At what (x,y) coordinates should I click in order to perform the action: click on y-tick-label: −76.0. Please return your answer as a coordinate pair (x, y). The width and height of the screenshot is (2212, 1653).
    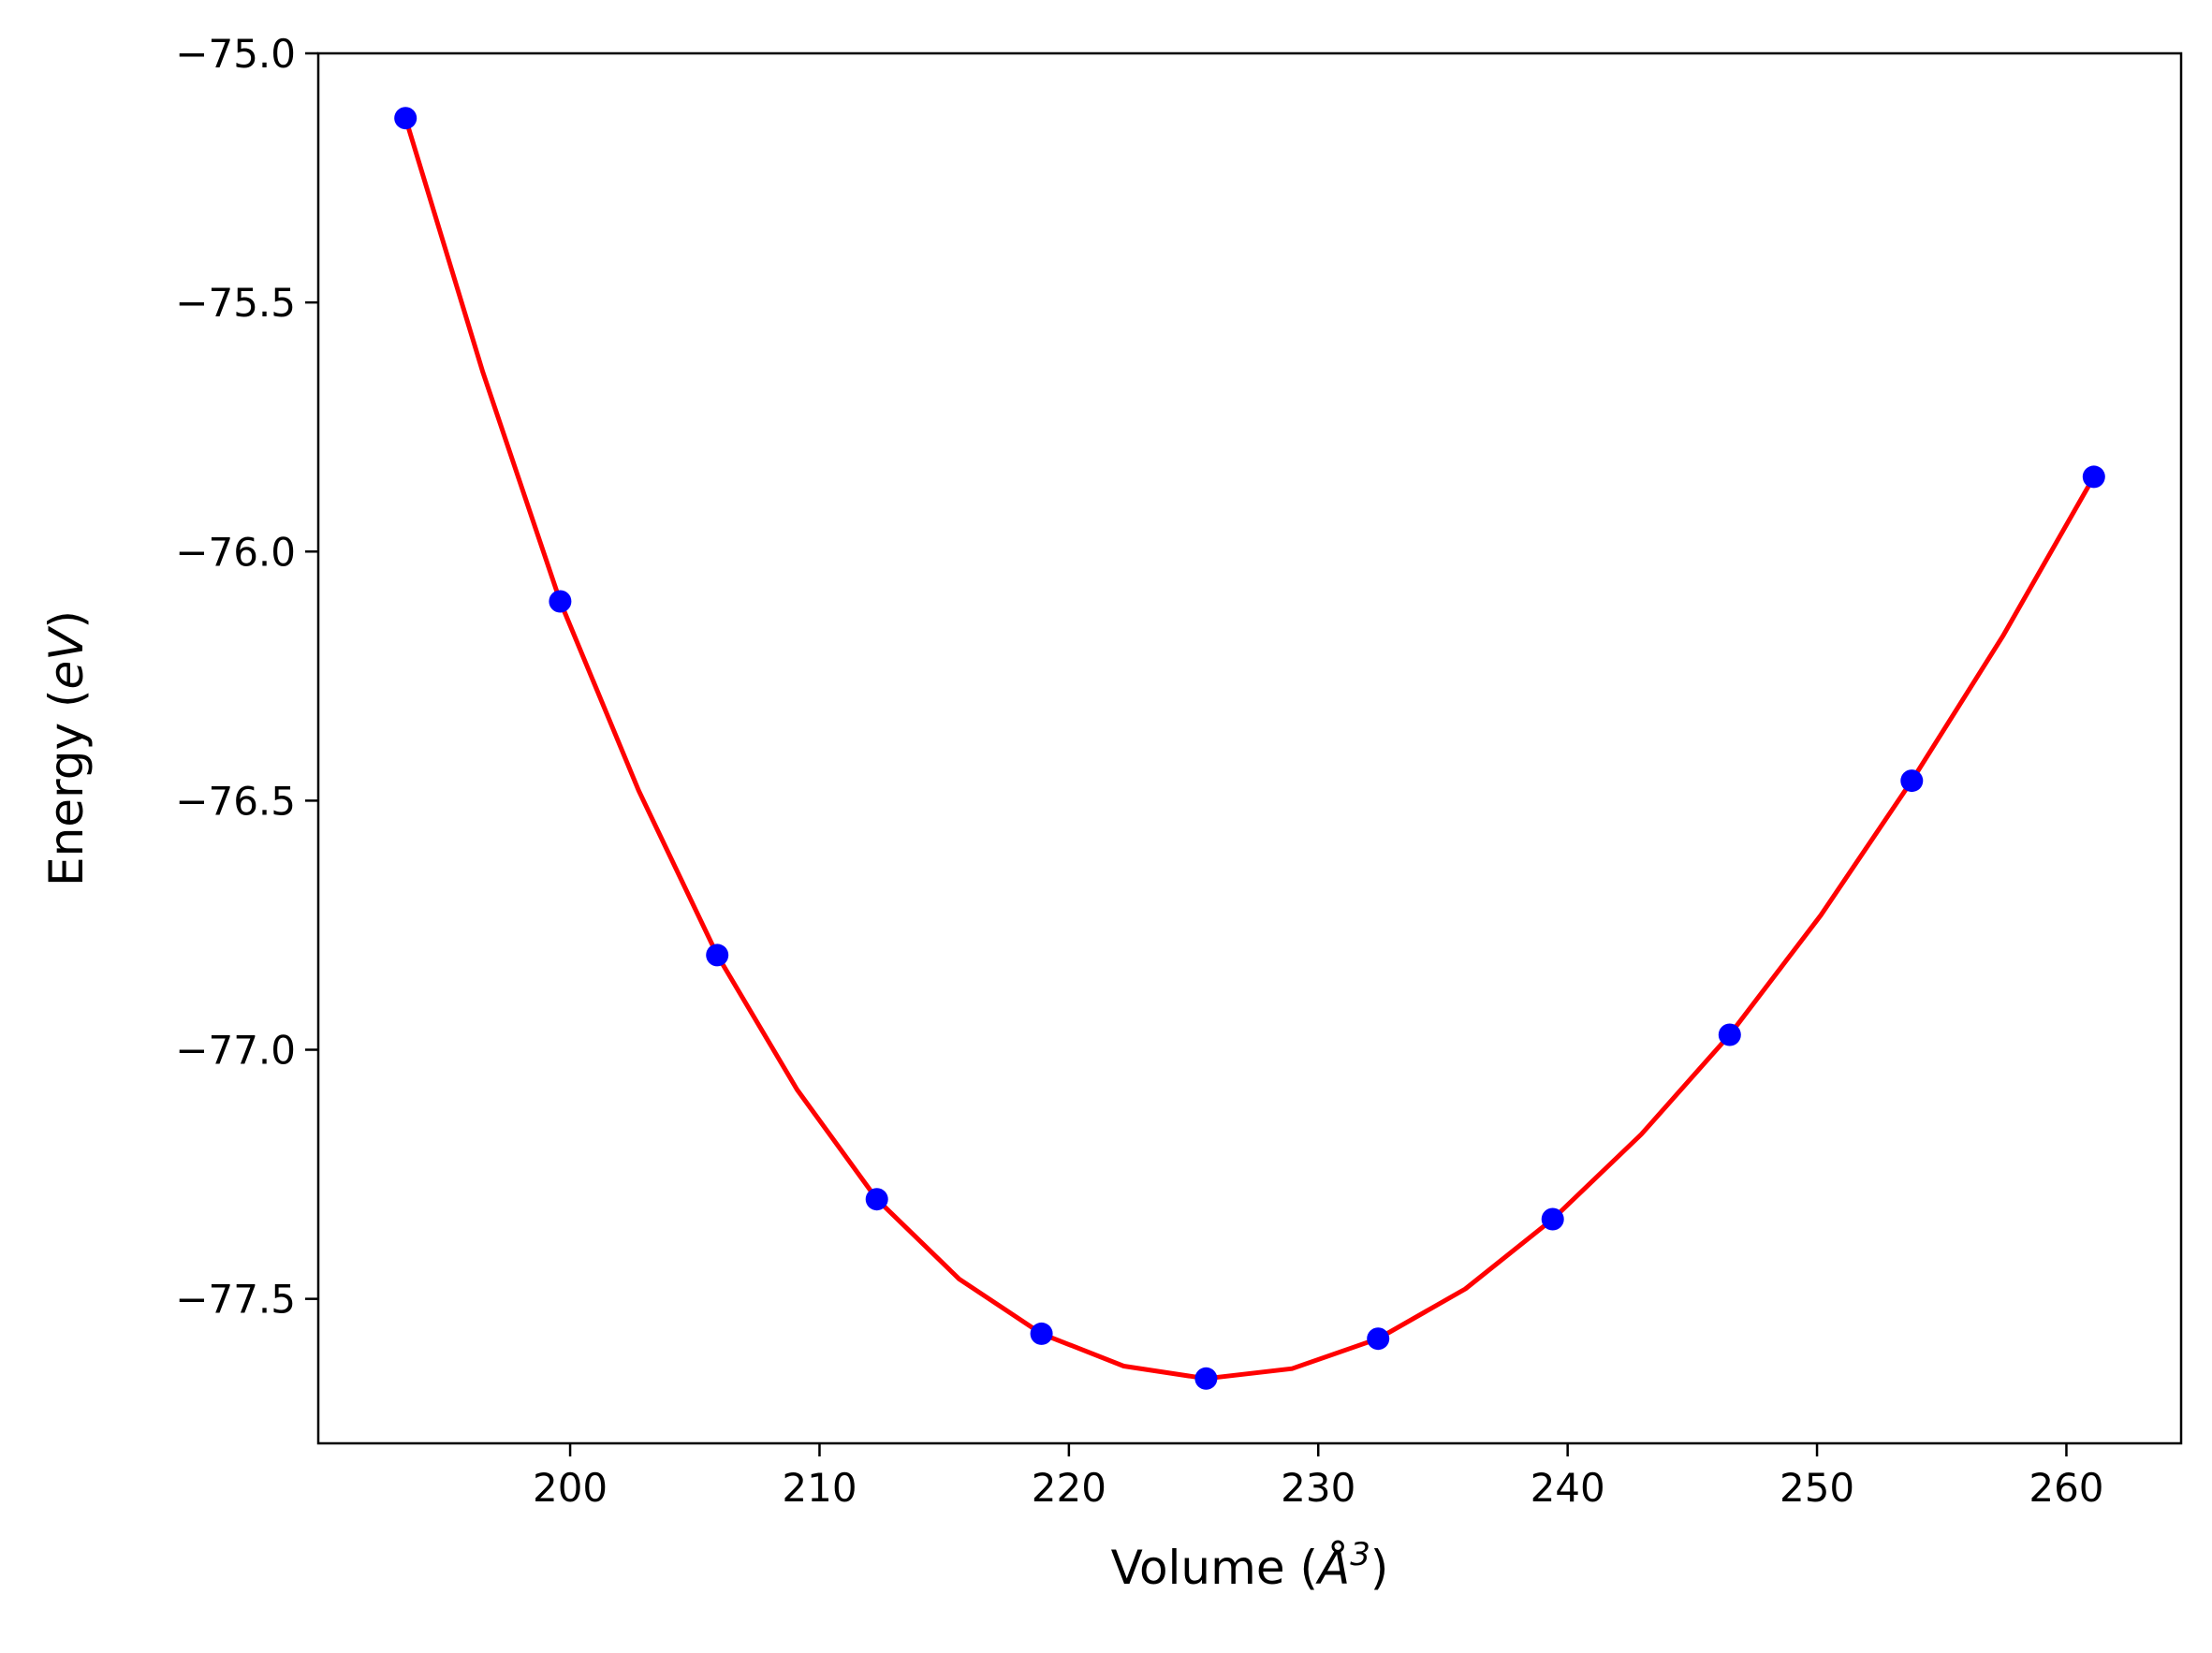
    Looking at the image, I should click on (235, 552).